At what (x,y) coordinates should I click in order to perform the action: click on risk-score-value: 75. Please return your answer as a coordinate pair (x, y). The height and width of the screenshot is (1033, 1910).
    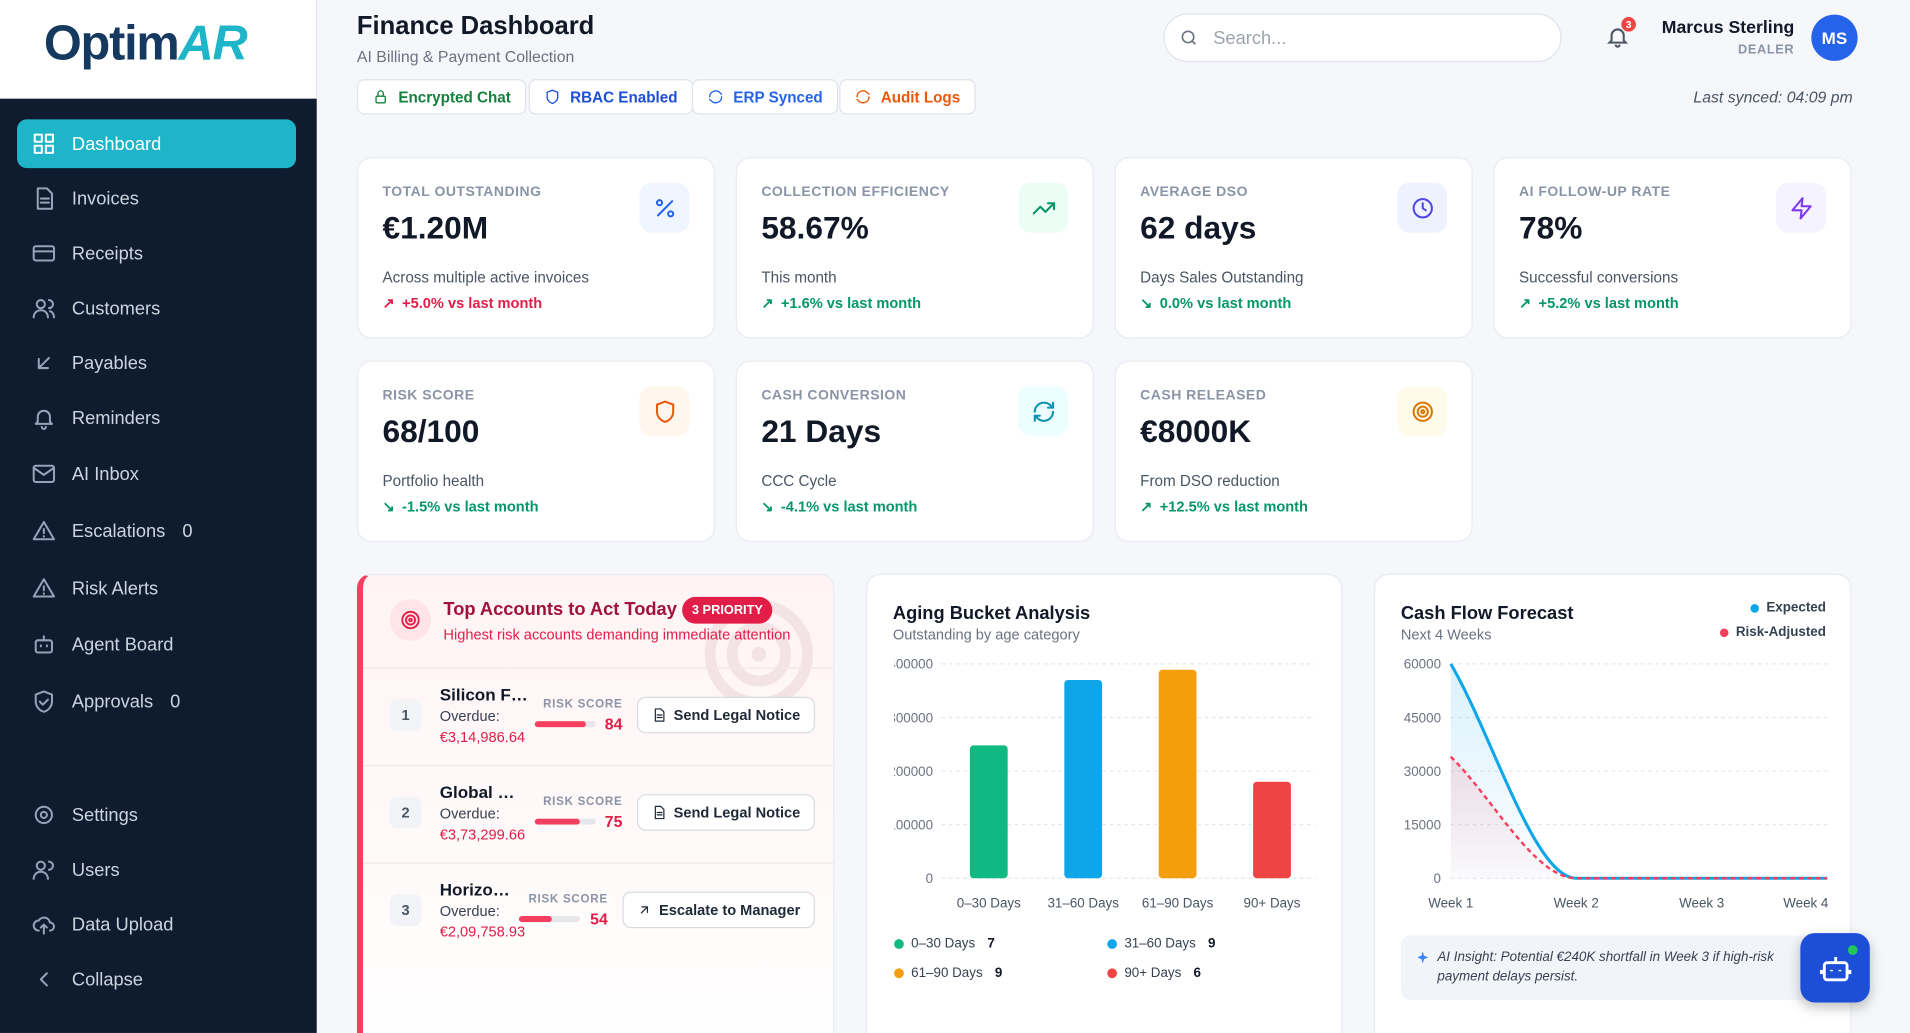
    Looking at the image, I should click on (613, 821).